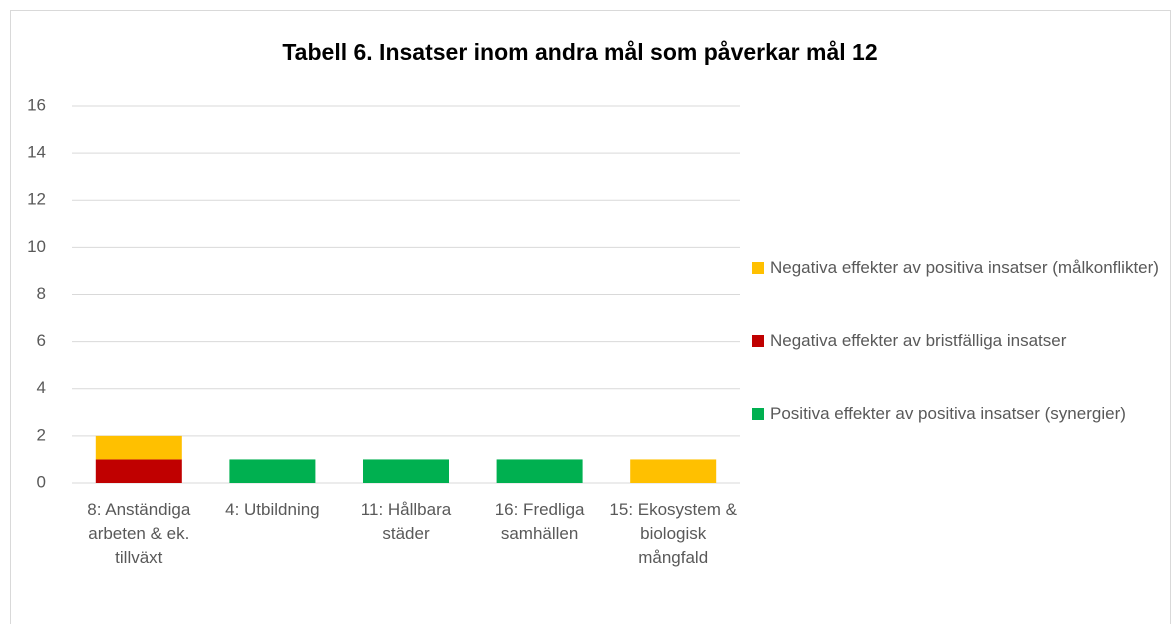 This screenshot has width=1173, height=624. Describe the element at coordinates (41, 340) in the screenshot. I see `y-tick-label: 6` at that location.